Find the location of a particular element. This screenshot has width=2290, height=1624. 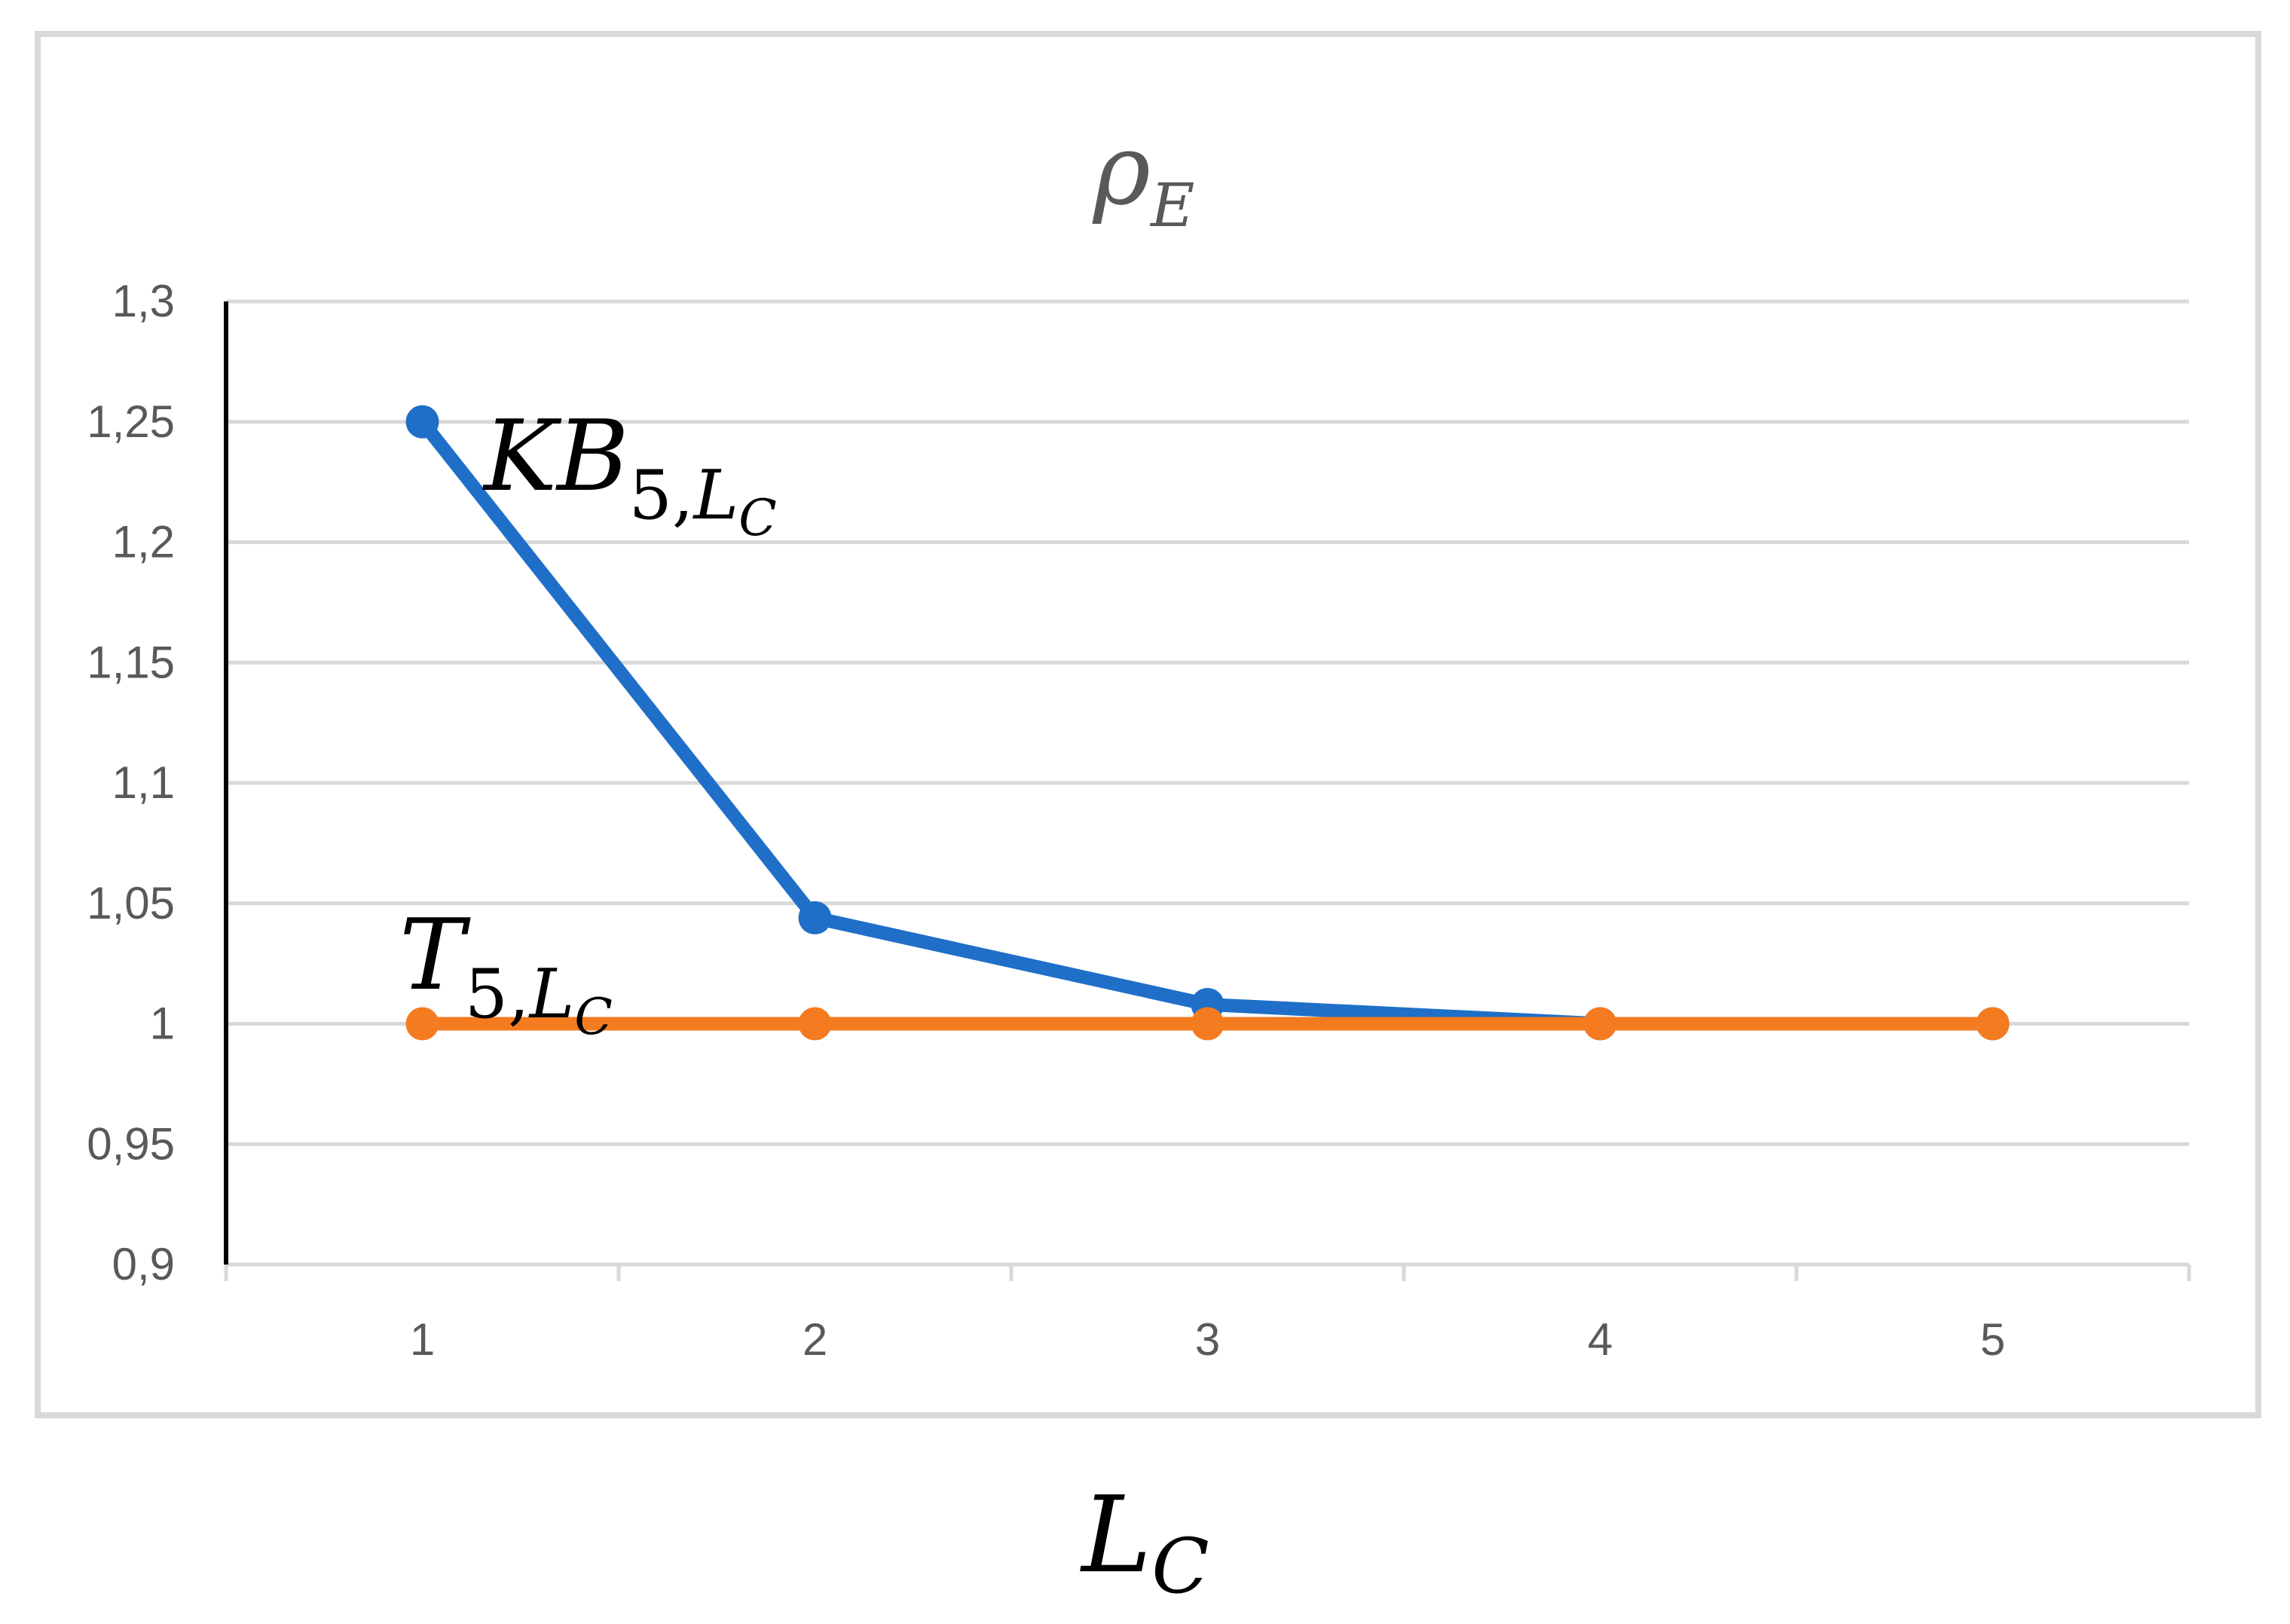

x-tick-label: 2 is located at coordinates (815, 1339).